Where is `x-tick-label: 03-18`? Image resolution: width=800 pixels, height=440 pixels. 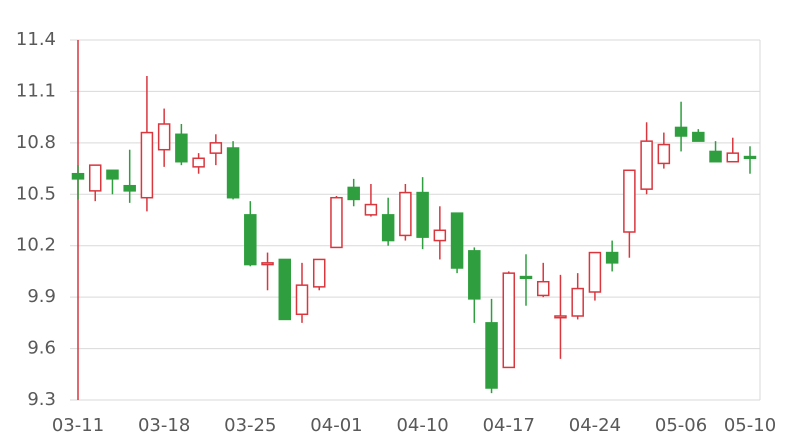 x-tick-label: 03-18 is located at coordinates (164, 425).